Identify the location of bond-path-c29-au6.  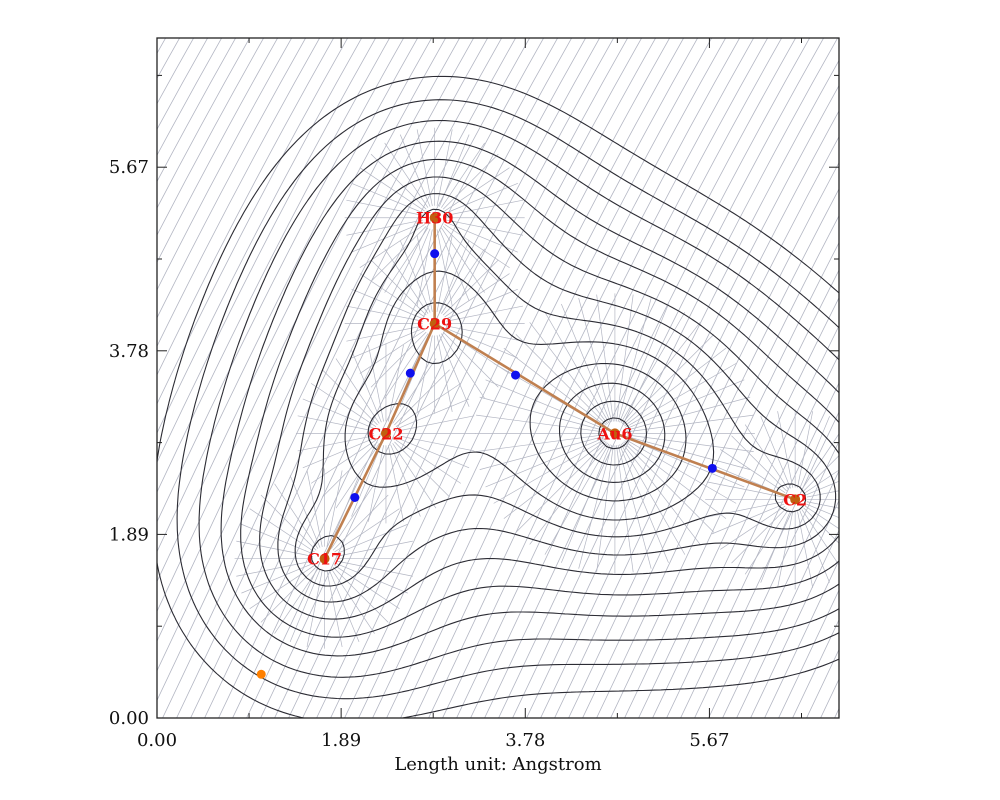
(525, 378).